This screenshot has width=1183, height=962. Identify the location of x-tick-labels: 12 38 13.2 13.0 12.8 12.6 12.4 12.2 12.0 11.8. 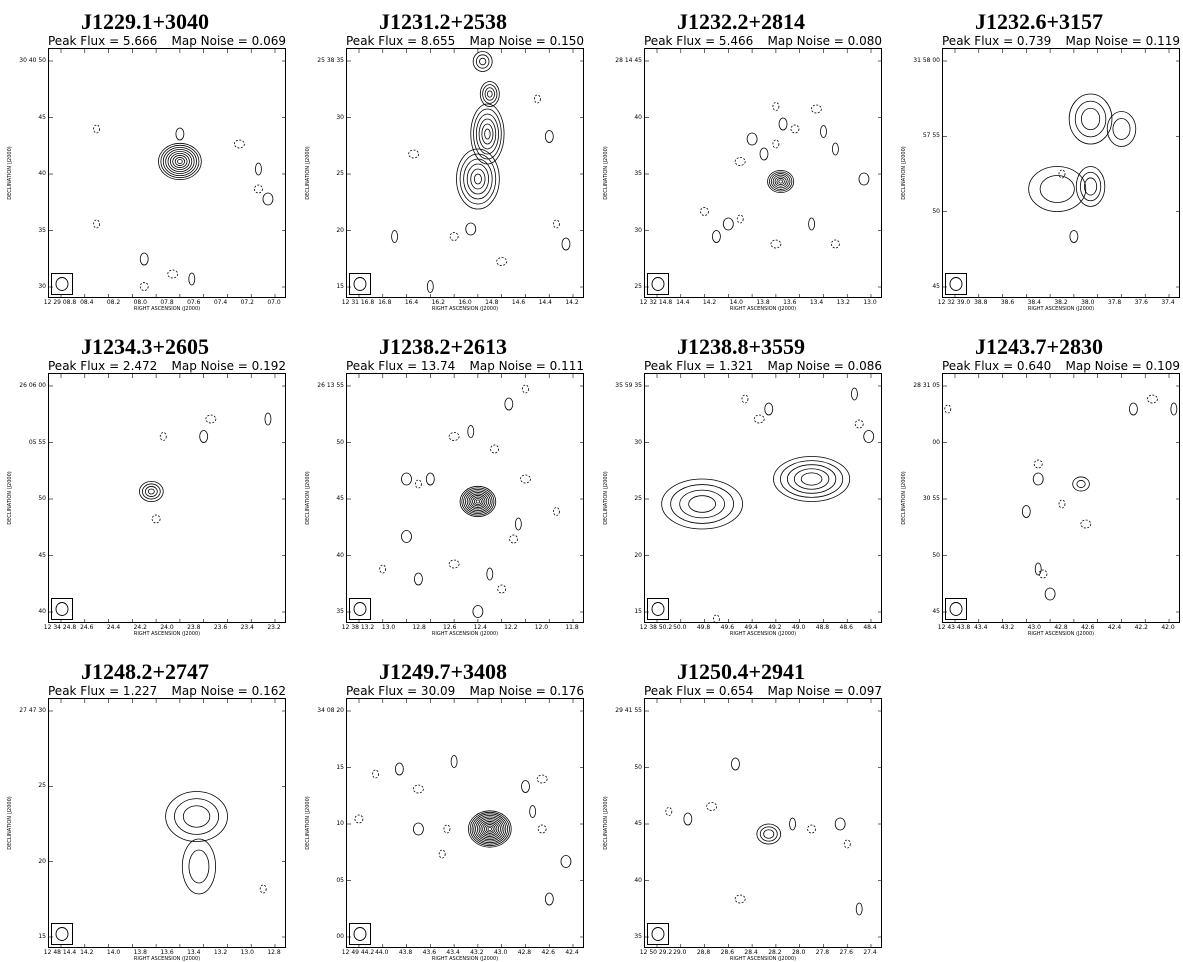
(463, 628).